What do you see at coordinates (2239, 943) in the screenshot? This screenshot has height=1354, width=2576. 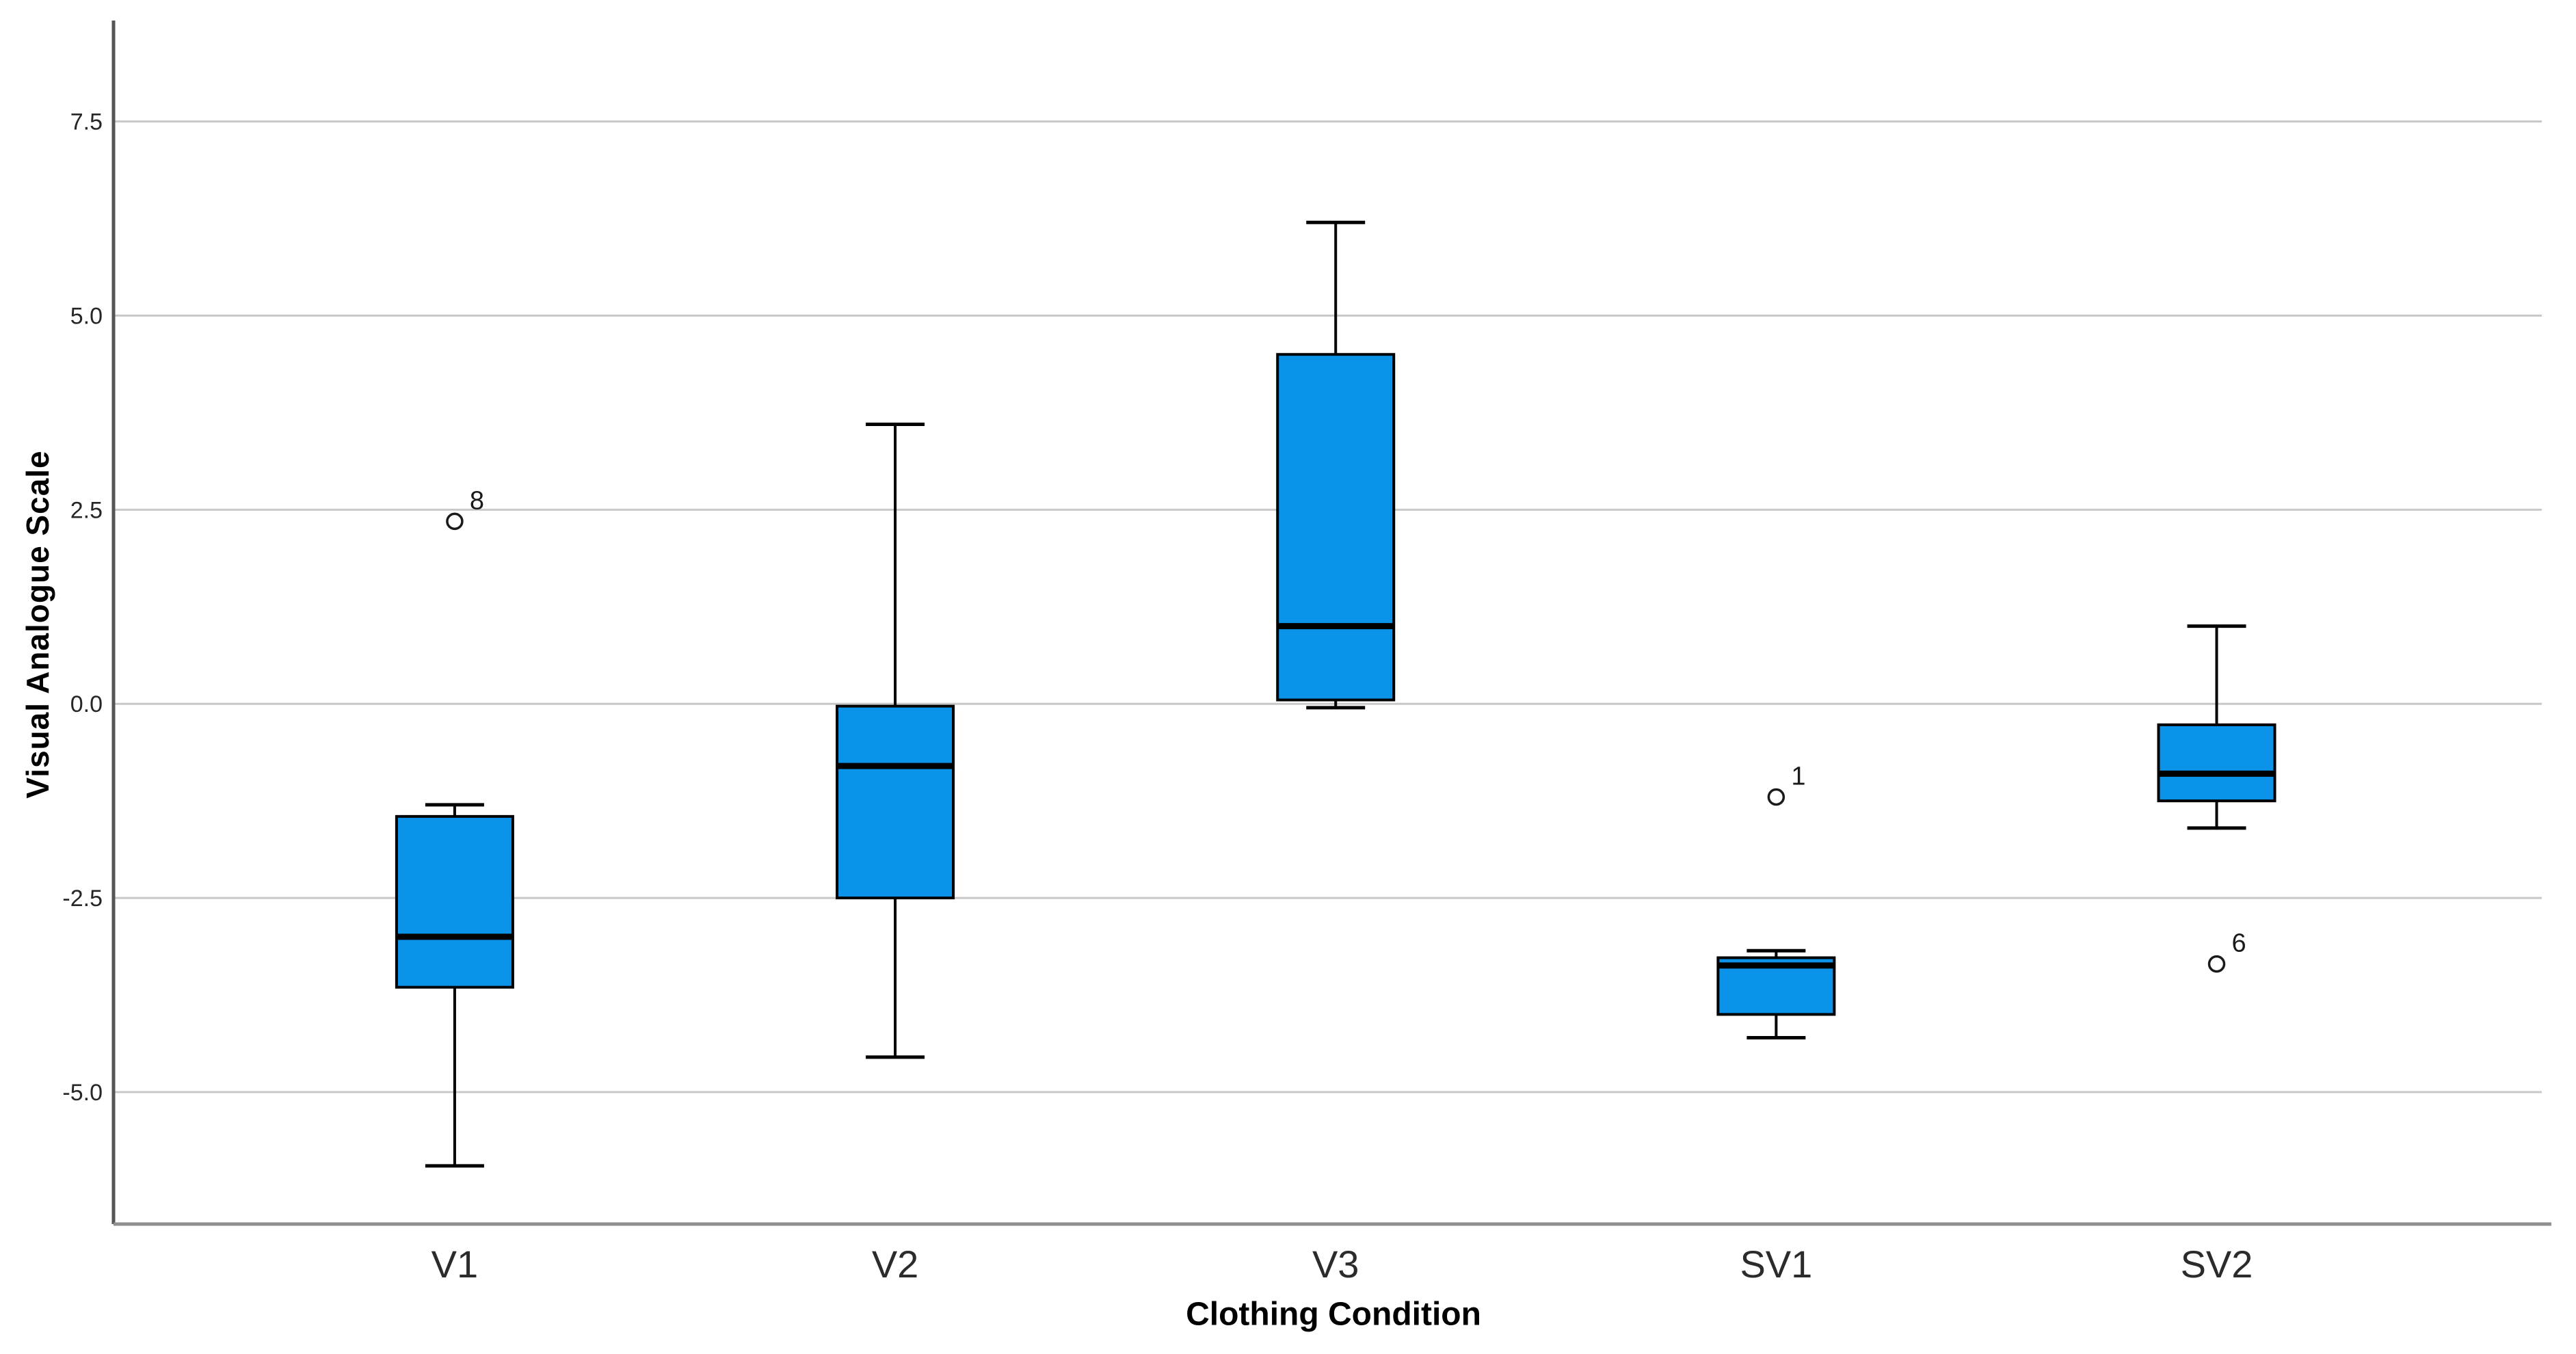 I see `outlier-label: 6` at bounding box center [2239, 943].